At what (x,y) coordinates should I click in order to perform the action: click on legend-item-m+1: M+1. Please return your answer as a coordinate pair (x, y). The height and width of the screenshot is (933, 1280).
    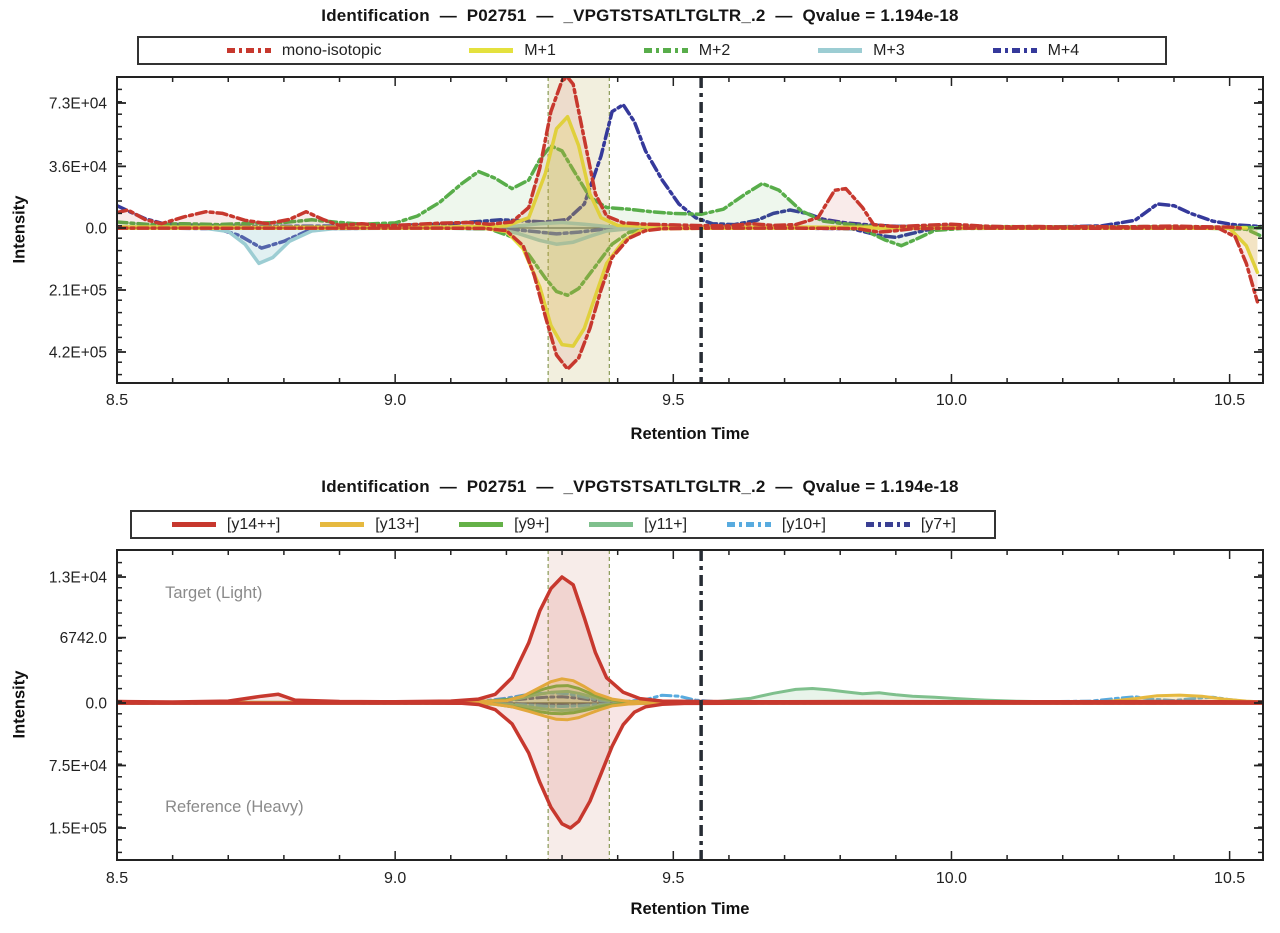
    Looking at the image, I should click on (511, 51).